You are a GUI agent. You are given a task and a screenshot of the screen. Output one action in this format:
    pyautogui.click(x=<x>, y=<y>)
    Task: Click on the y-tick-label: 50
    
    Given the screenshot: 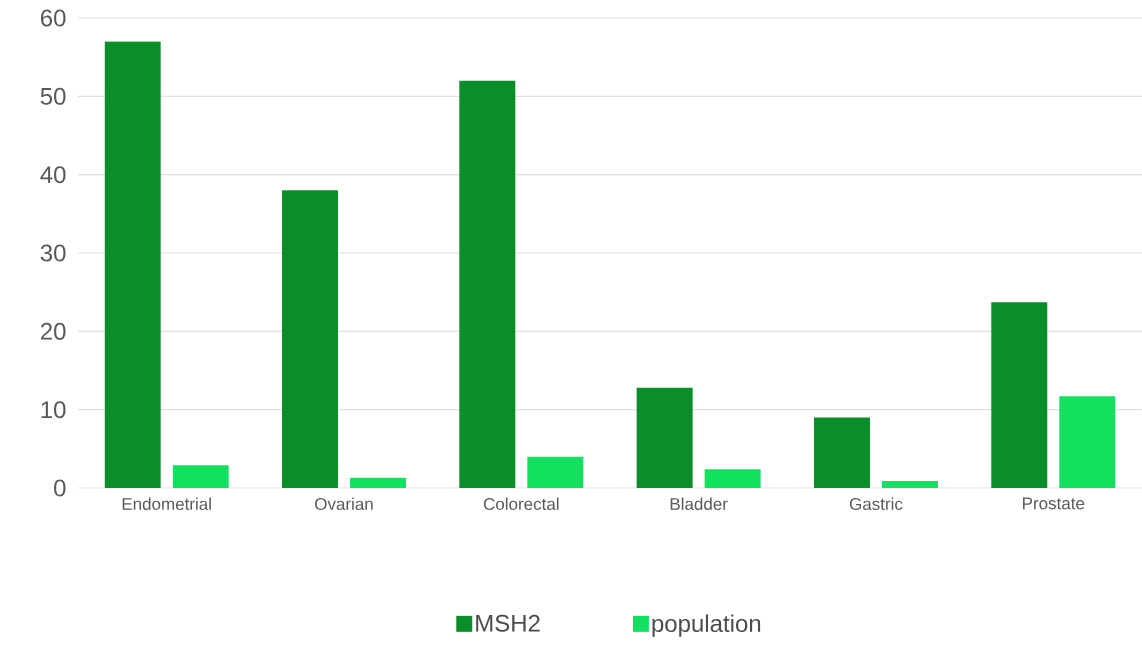 What is the action you would take?
    pyautogui.click(x=53, y=96)
    